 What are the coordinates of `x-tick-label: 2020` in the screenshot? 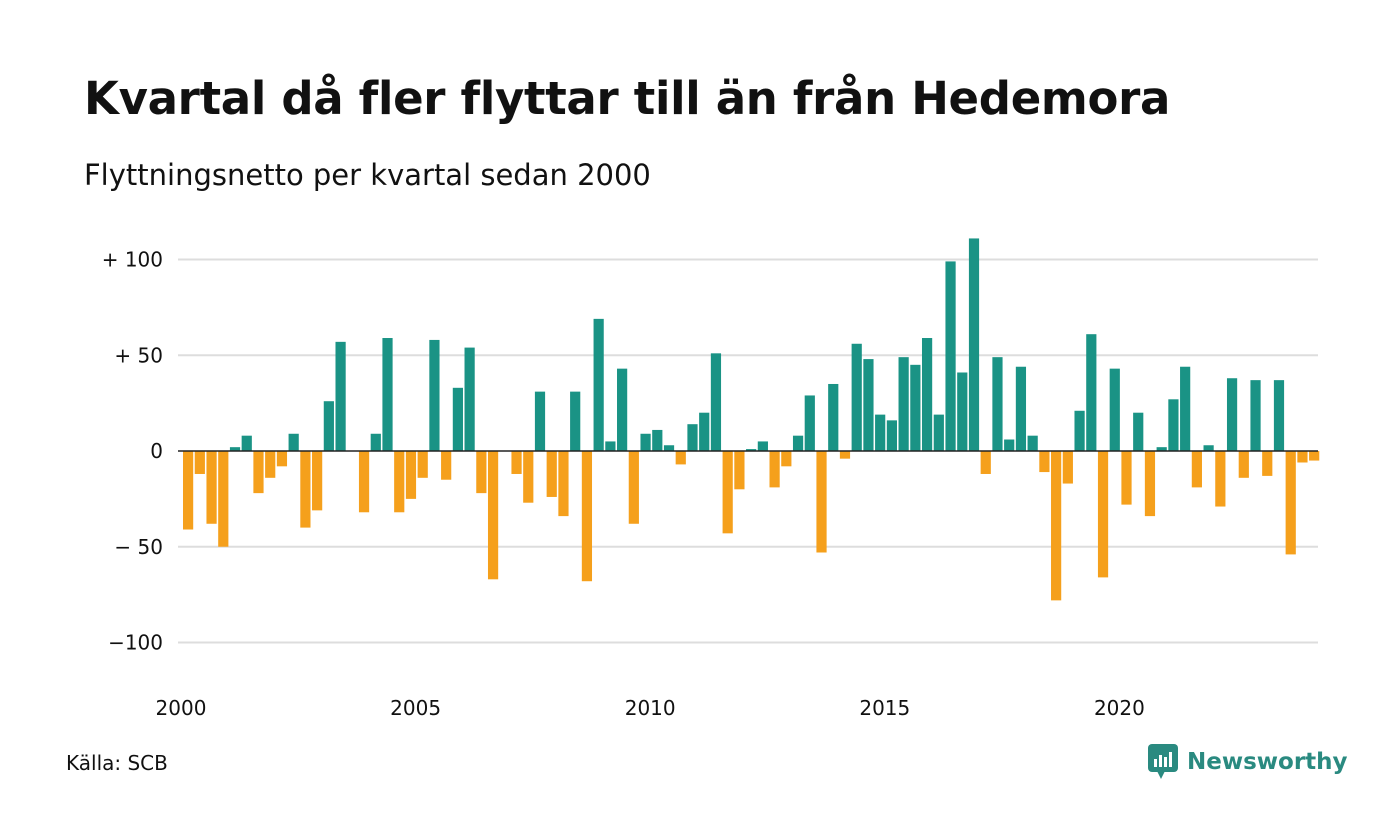 It's located at (1119, 708).